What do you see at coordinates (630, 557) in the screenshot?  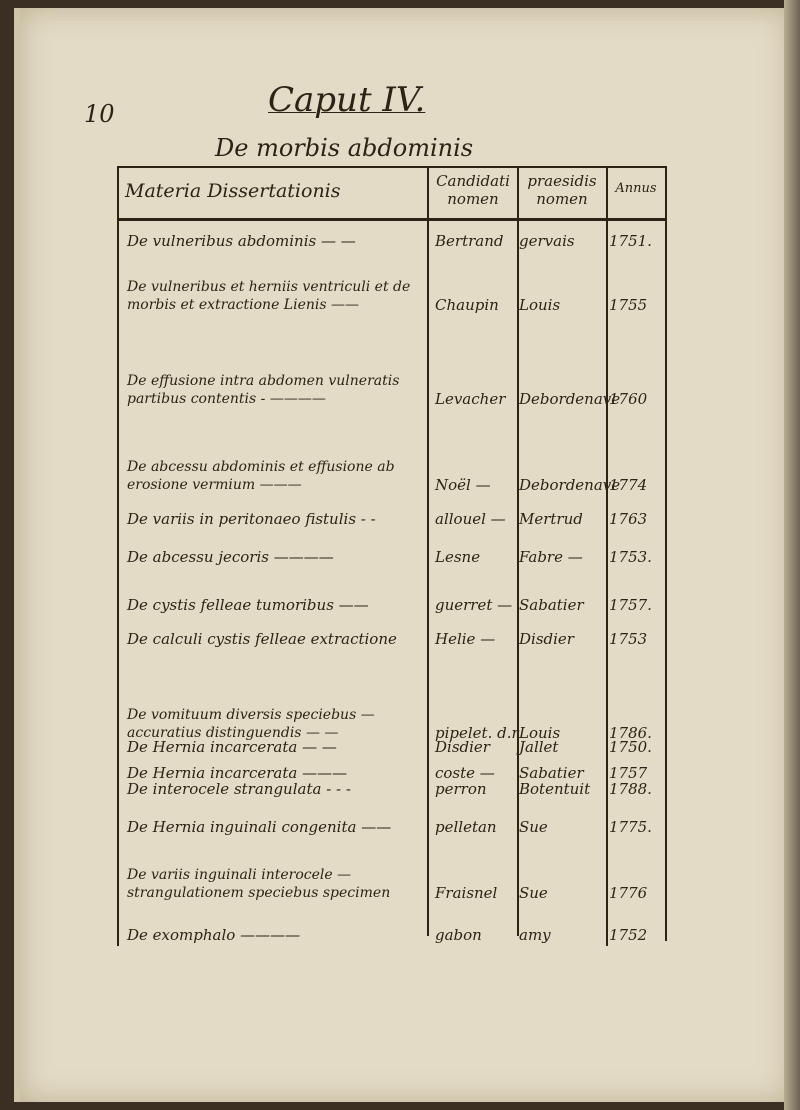 I see `cell-annus: 1753.` at bounding box center [630, 557].